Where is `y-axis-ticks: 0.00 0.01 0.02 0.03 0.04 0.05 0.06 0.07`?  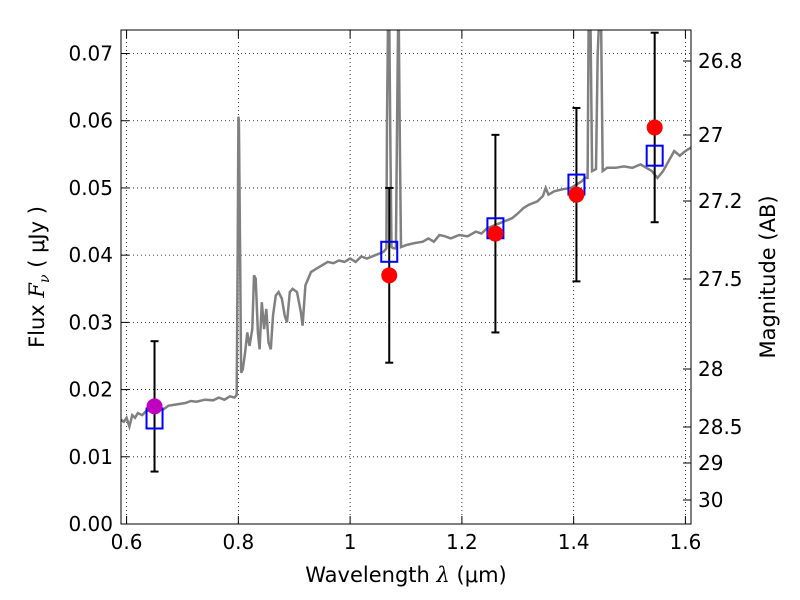
y-axis-ticks: 0.00 0.01 0.02 0.03 0.04 0.05 0.06 0.07 is located at coordinates (98, 289).